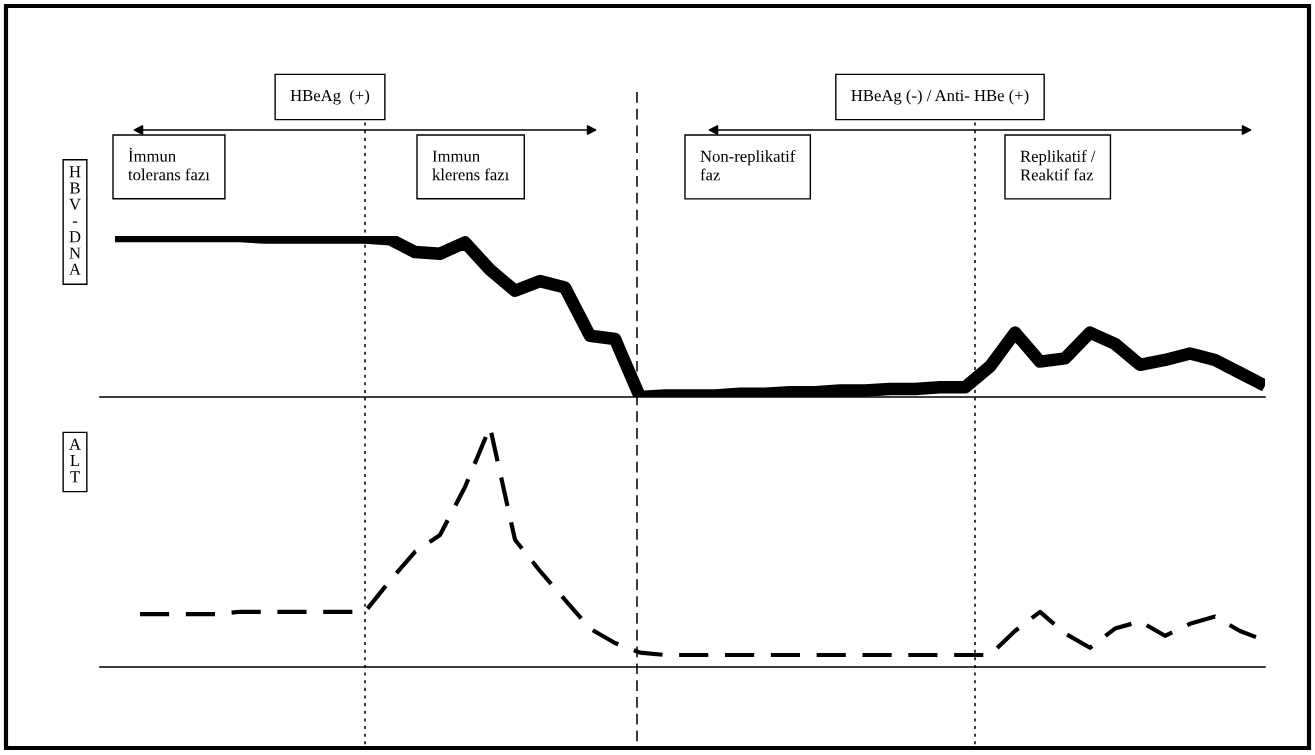 The height and width of the screenshot is (755, 1315). I want to click on y-axis-title: HBV-DNA, so click(75, 220).